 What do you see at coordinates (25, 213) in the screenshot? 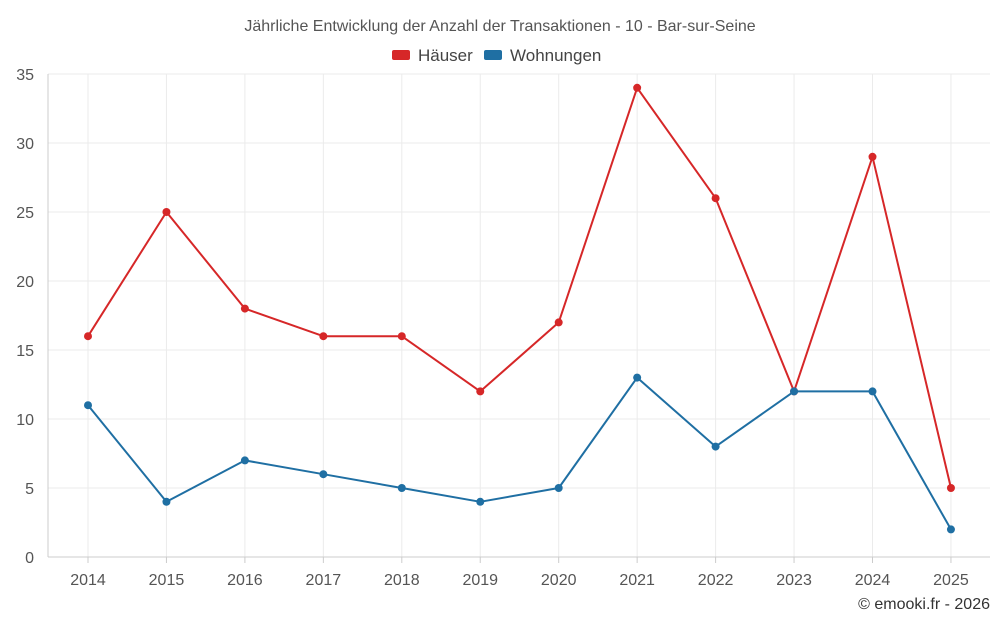
I see `y-tick-label: 25` at bounding box center [25, 213].